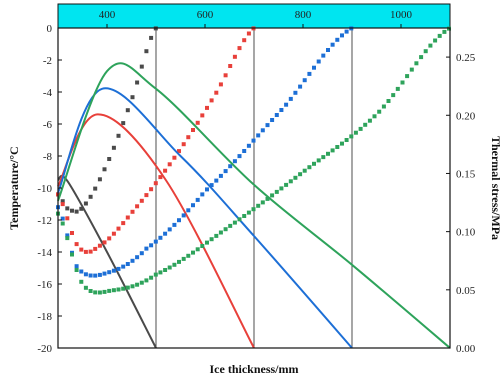 Image resolution: width=500 pixels, height=380 pixels. What do you see at coordinates (44, 221) in the screenshot?
I see `y-left-tick-label-6: -12` at bounding box center [44, 221].